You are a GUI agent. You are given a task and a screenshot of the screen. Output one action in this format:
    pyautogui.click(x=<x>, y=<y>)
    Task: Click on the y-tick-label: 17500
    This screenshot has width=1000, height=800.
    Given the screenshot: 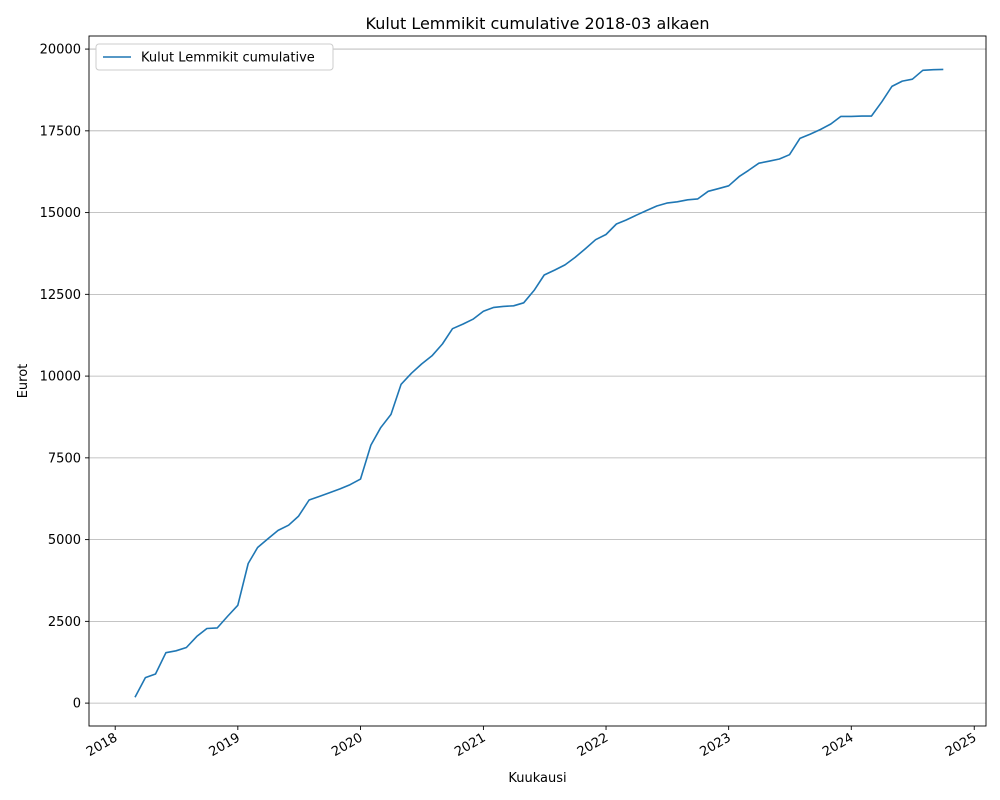 What is the action you would take?
    pyautogui.click(x=60, y=131)
    